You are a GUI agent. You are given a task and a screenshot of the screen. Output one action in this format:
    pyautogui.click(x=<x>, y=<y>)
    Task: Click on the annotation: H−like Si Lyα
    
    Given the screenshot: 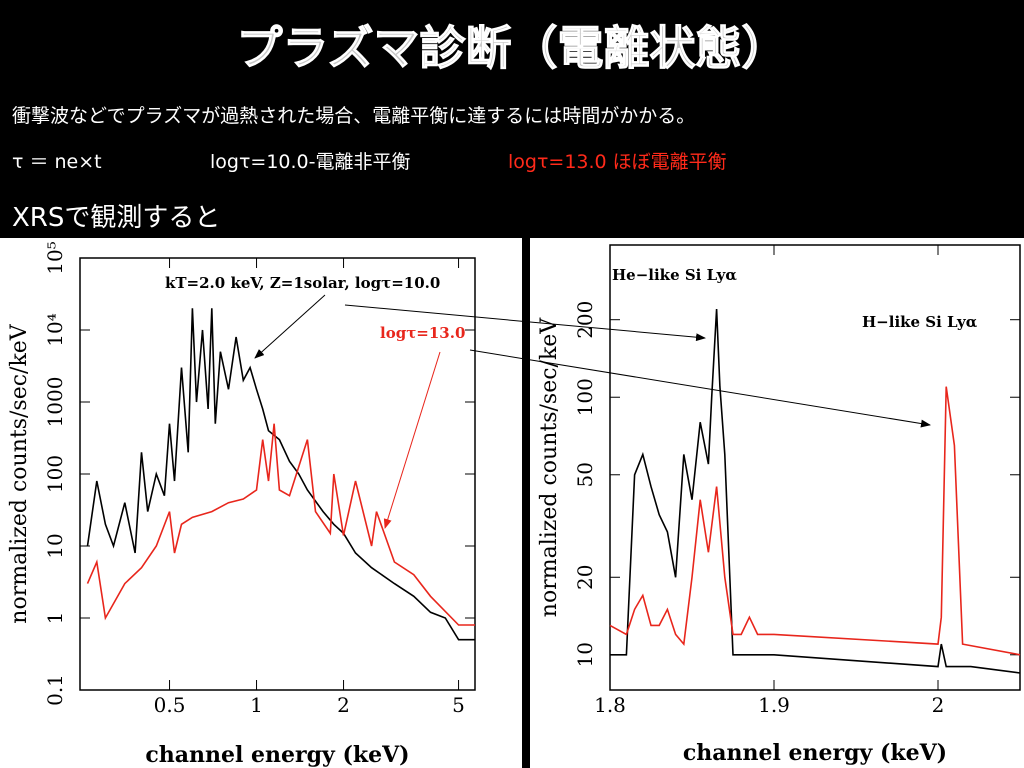 What is the action you would take?
    pyautogui.click(x=920, y=322)
    